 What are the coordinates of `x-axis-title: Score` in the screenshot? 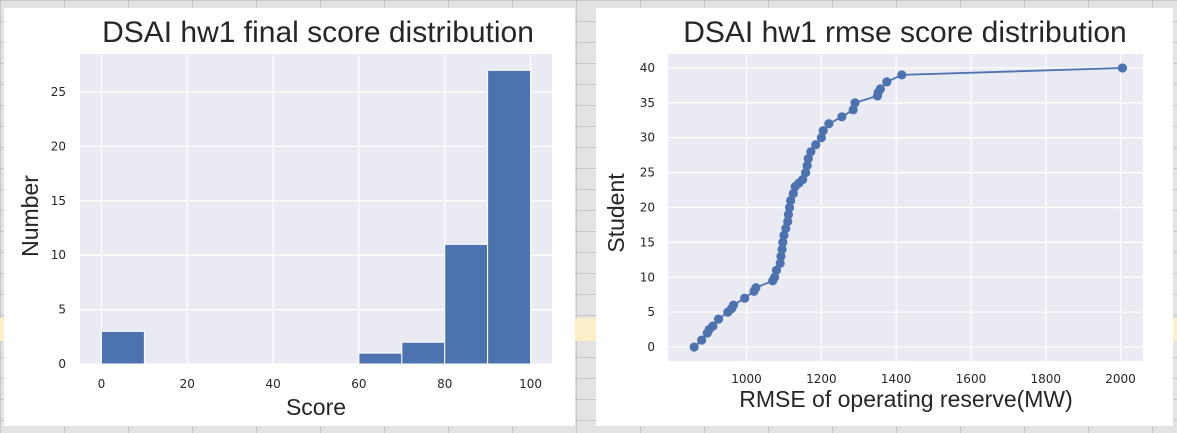 It's located at (316, 407).